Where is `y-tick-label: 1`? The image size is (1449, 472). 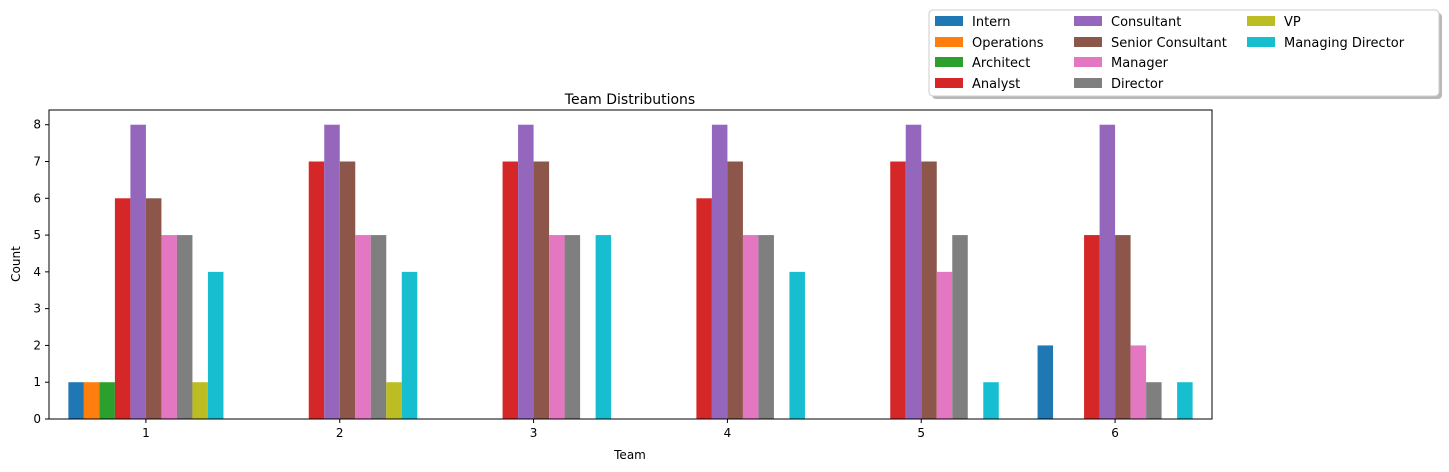 y-tick-label: 1 is located at coordinates (37, 382).